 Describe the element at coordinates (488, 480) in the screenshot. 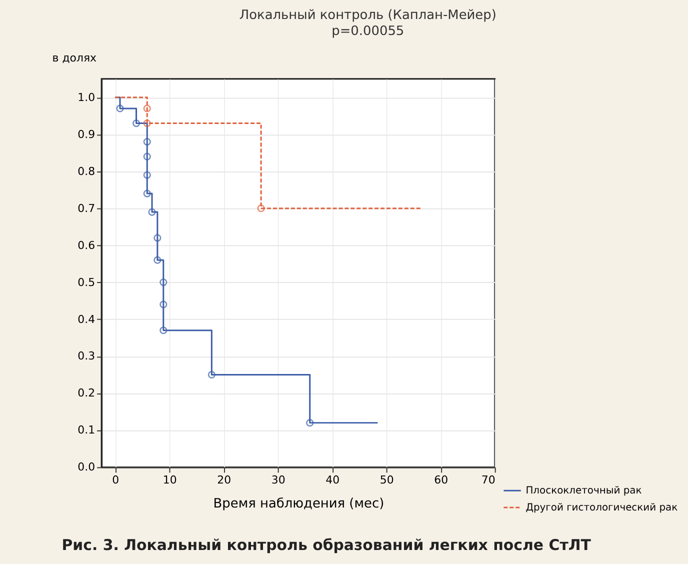

I see `x-tick-label: 70` at that location.